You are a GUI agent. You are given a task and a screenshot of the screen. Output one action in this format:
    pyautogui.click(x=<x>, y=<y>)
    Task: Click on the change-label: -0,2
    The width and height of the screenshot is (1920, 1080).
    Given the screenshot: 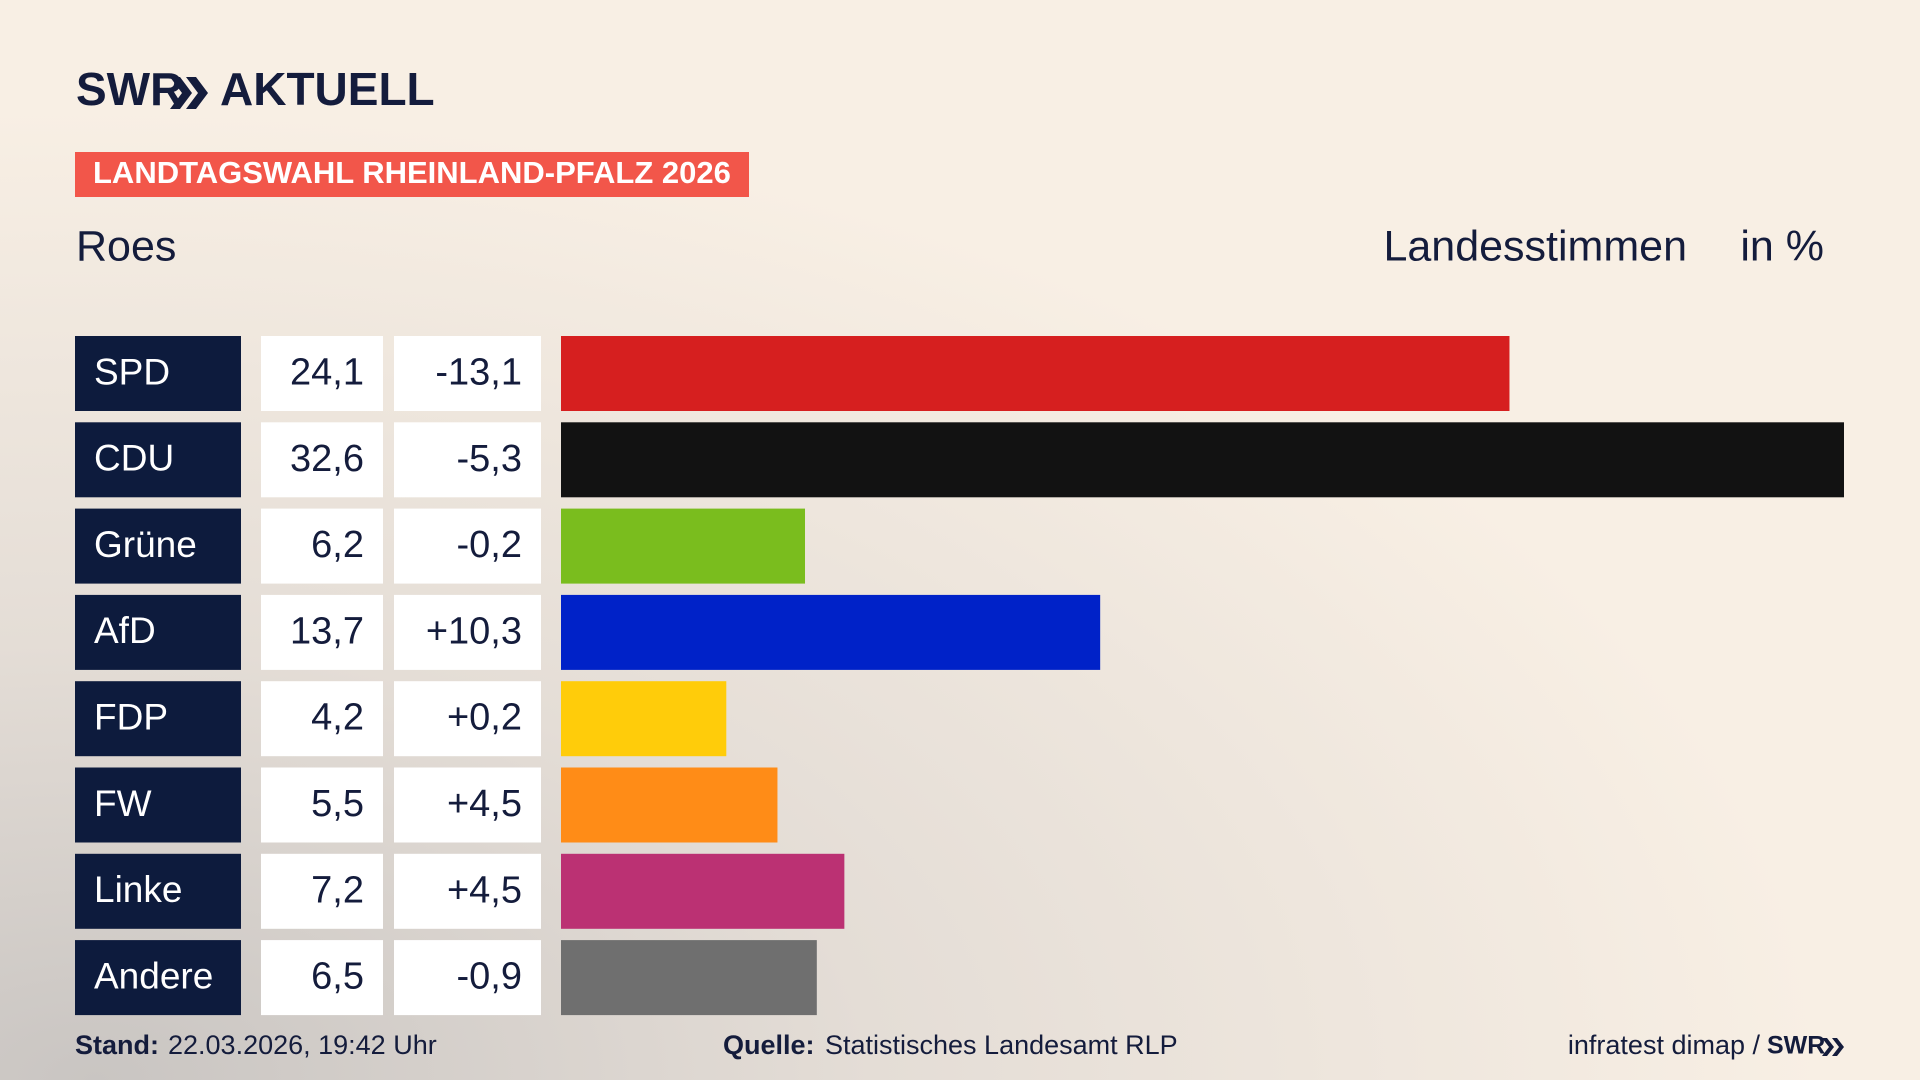 What is the action you would take?
    pyautogui.click(x=489, y=545)
    